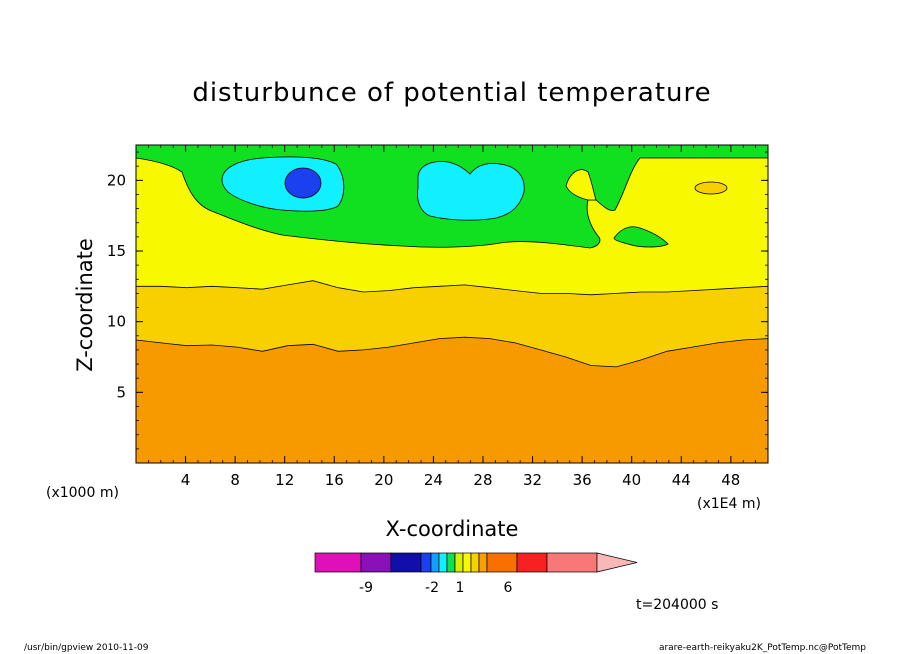 The width and height of the screenshot is (904, 654). Describe the element at coordinates (86, 648) in the screenshot. I see `footer-left: /usr/bin/gpview 2010-11-09` at that location.